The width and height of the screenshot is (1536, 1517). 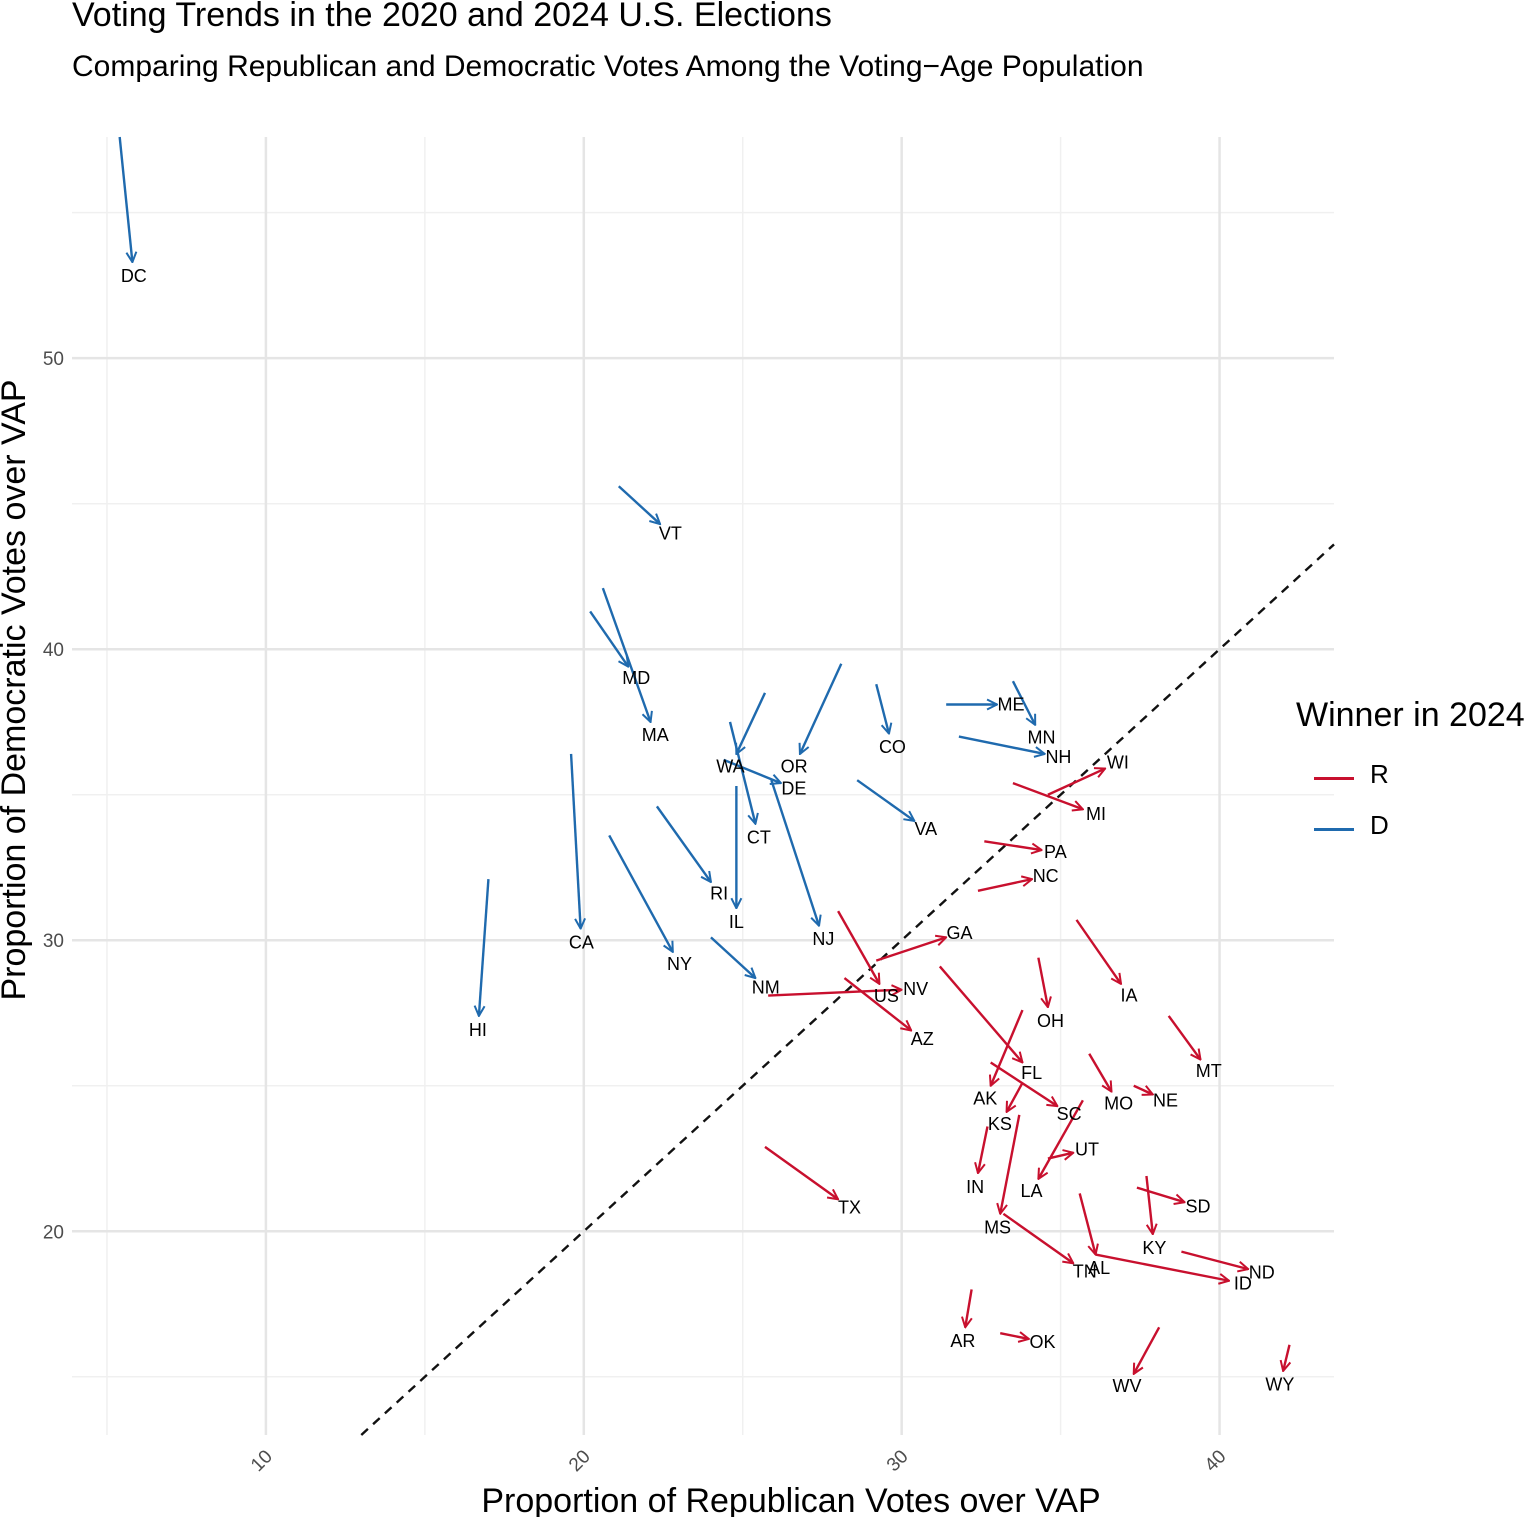 What do you see at coordinates (752, 770) in the screenshot?
I see `arrow-de` at bounding box center [752, 770].